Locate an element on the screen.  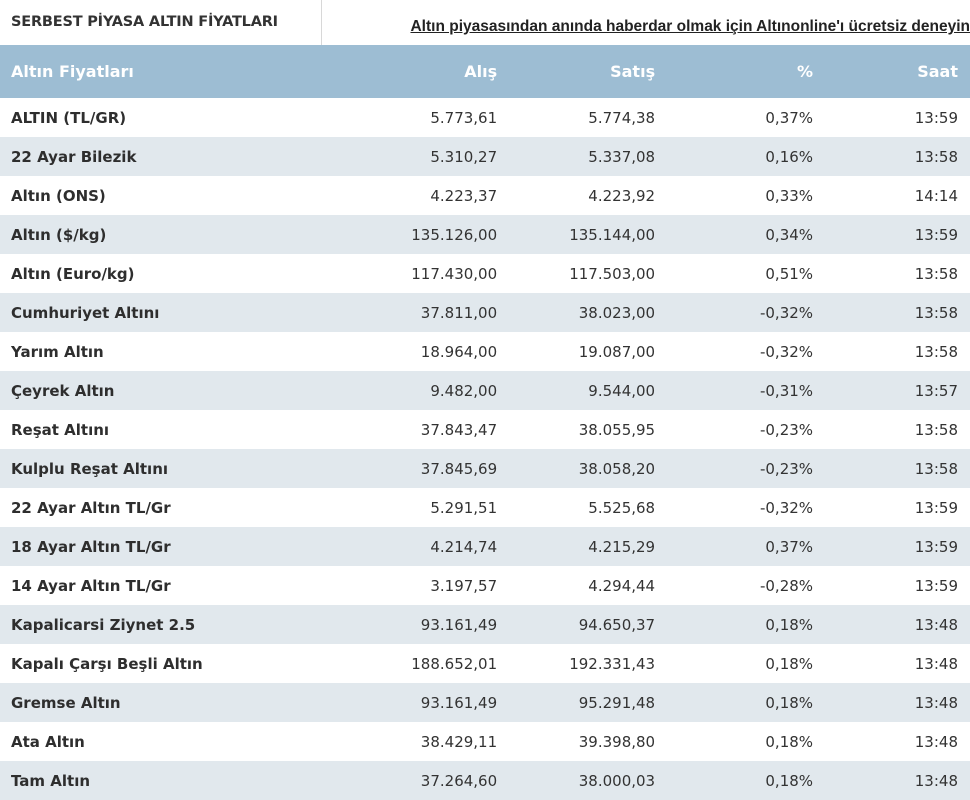
cell-alis: 37.845,69 is located at coordinates (459, 468).